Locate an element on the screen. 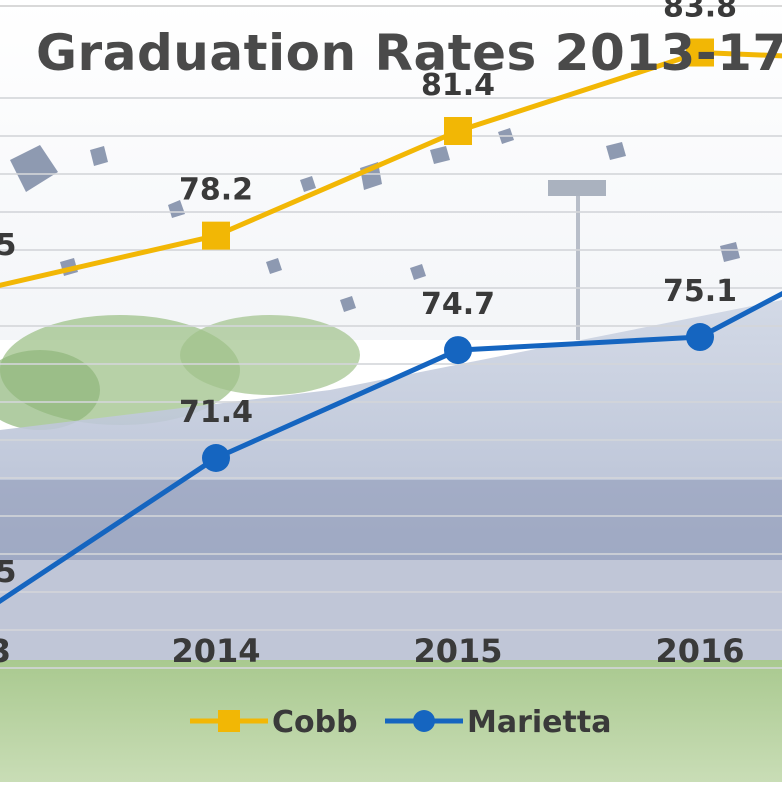 This screenshot has height=786, width=782. legend-label-cobb: Cobb is located at coordinates (315, 722).